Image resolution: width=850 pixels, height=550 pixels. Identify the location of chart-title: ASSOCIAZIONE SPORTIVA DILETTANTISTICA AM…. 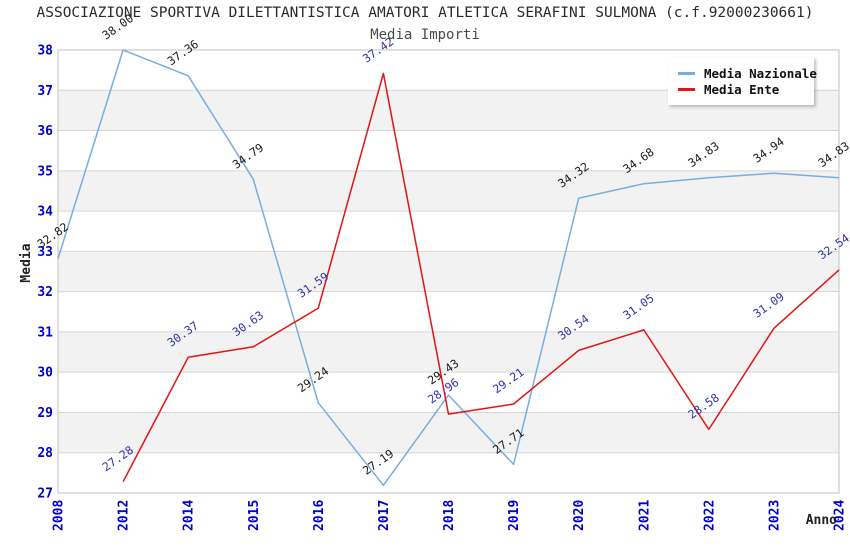
(425, 13).